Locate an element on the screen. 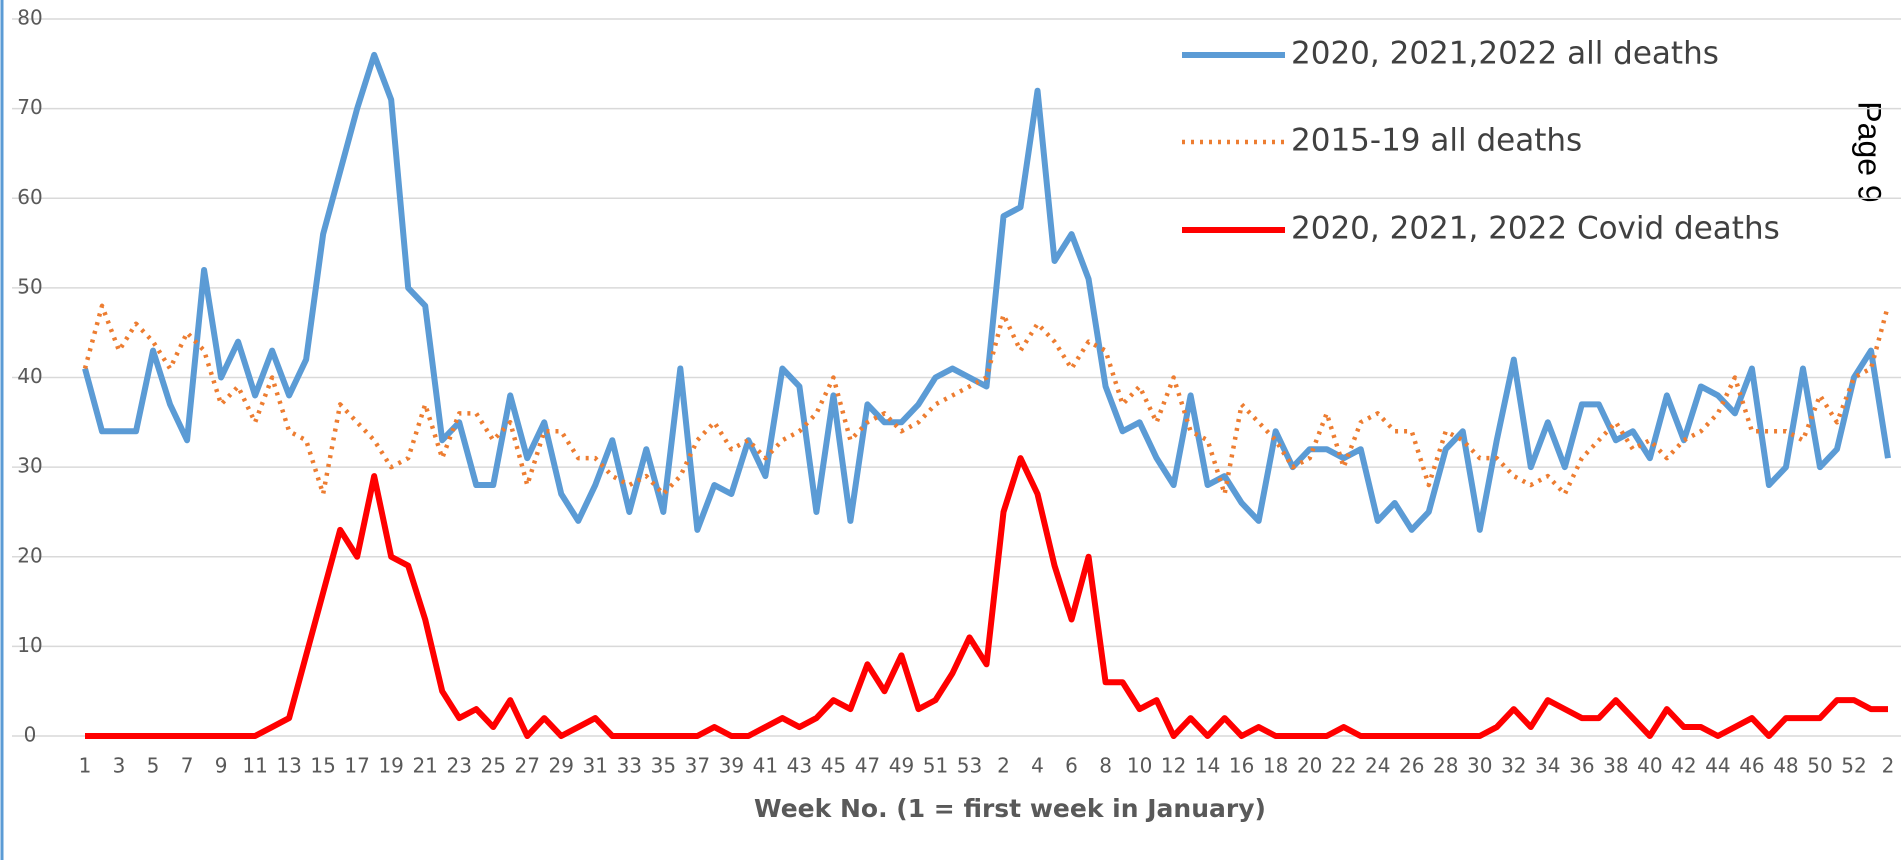 The width and height of the screenshot is (1901, 860). x-tick-label: 33 is located at coordinates (629, 766).